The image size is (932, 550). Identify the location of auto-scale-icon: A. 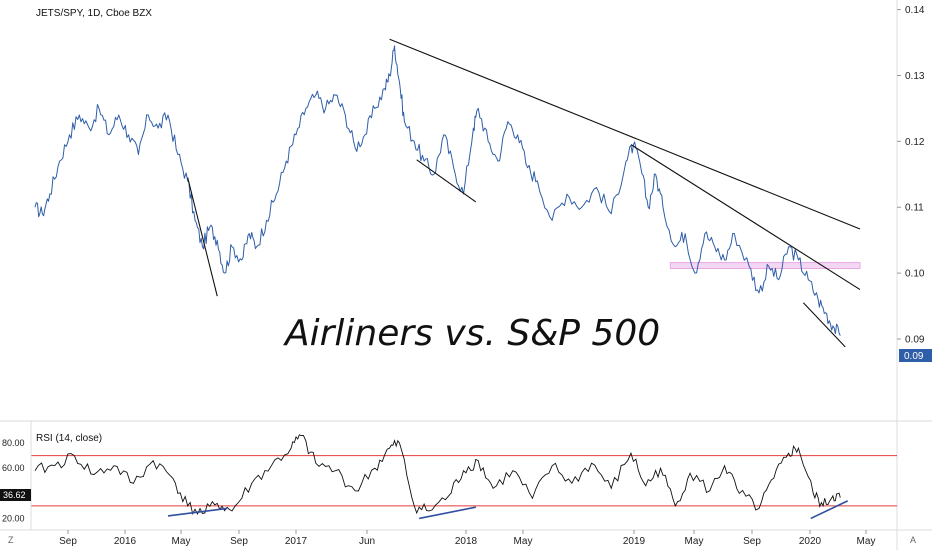
(913, 540).